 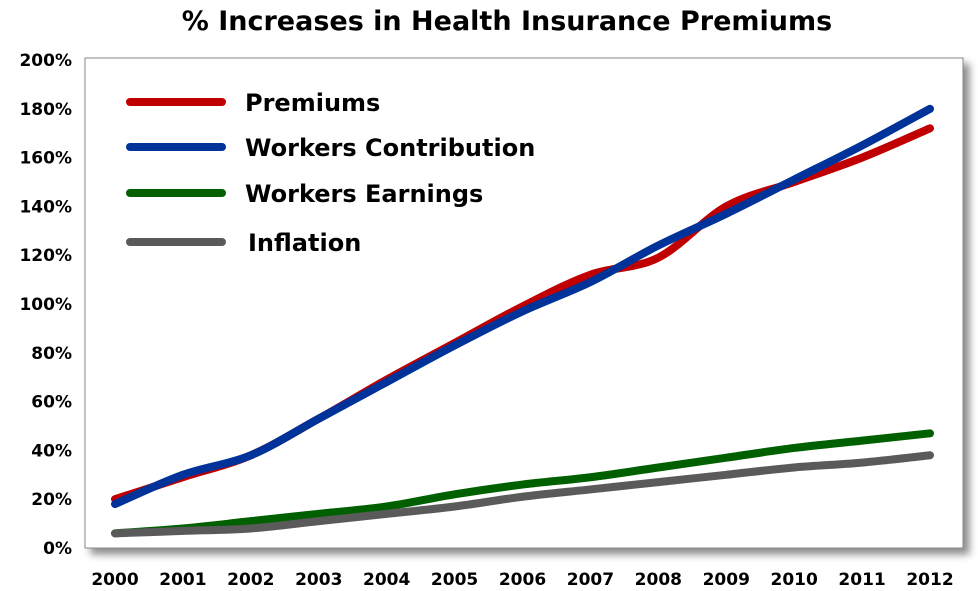 What do you see at coordinates (507, 21) in the screenshot?
I see `chart-title: % Increases in Health Insurance Premiums` at bounding box center [507, 21].